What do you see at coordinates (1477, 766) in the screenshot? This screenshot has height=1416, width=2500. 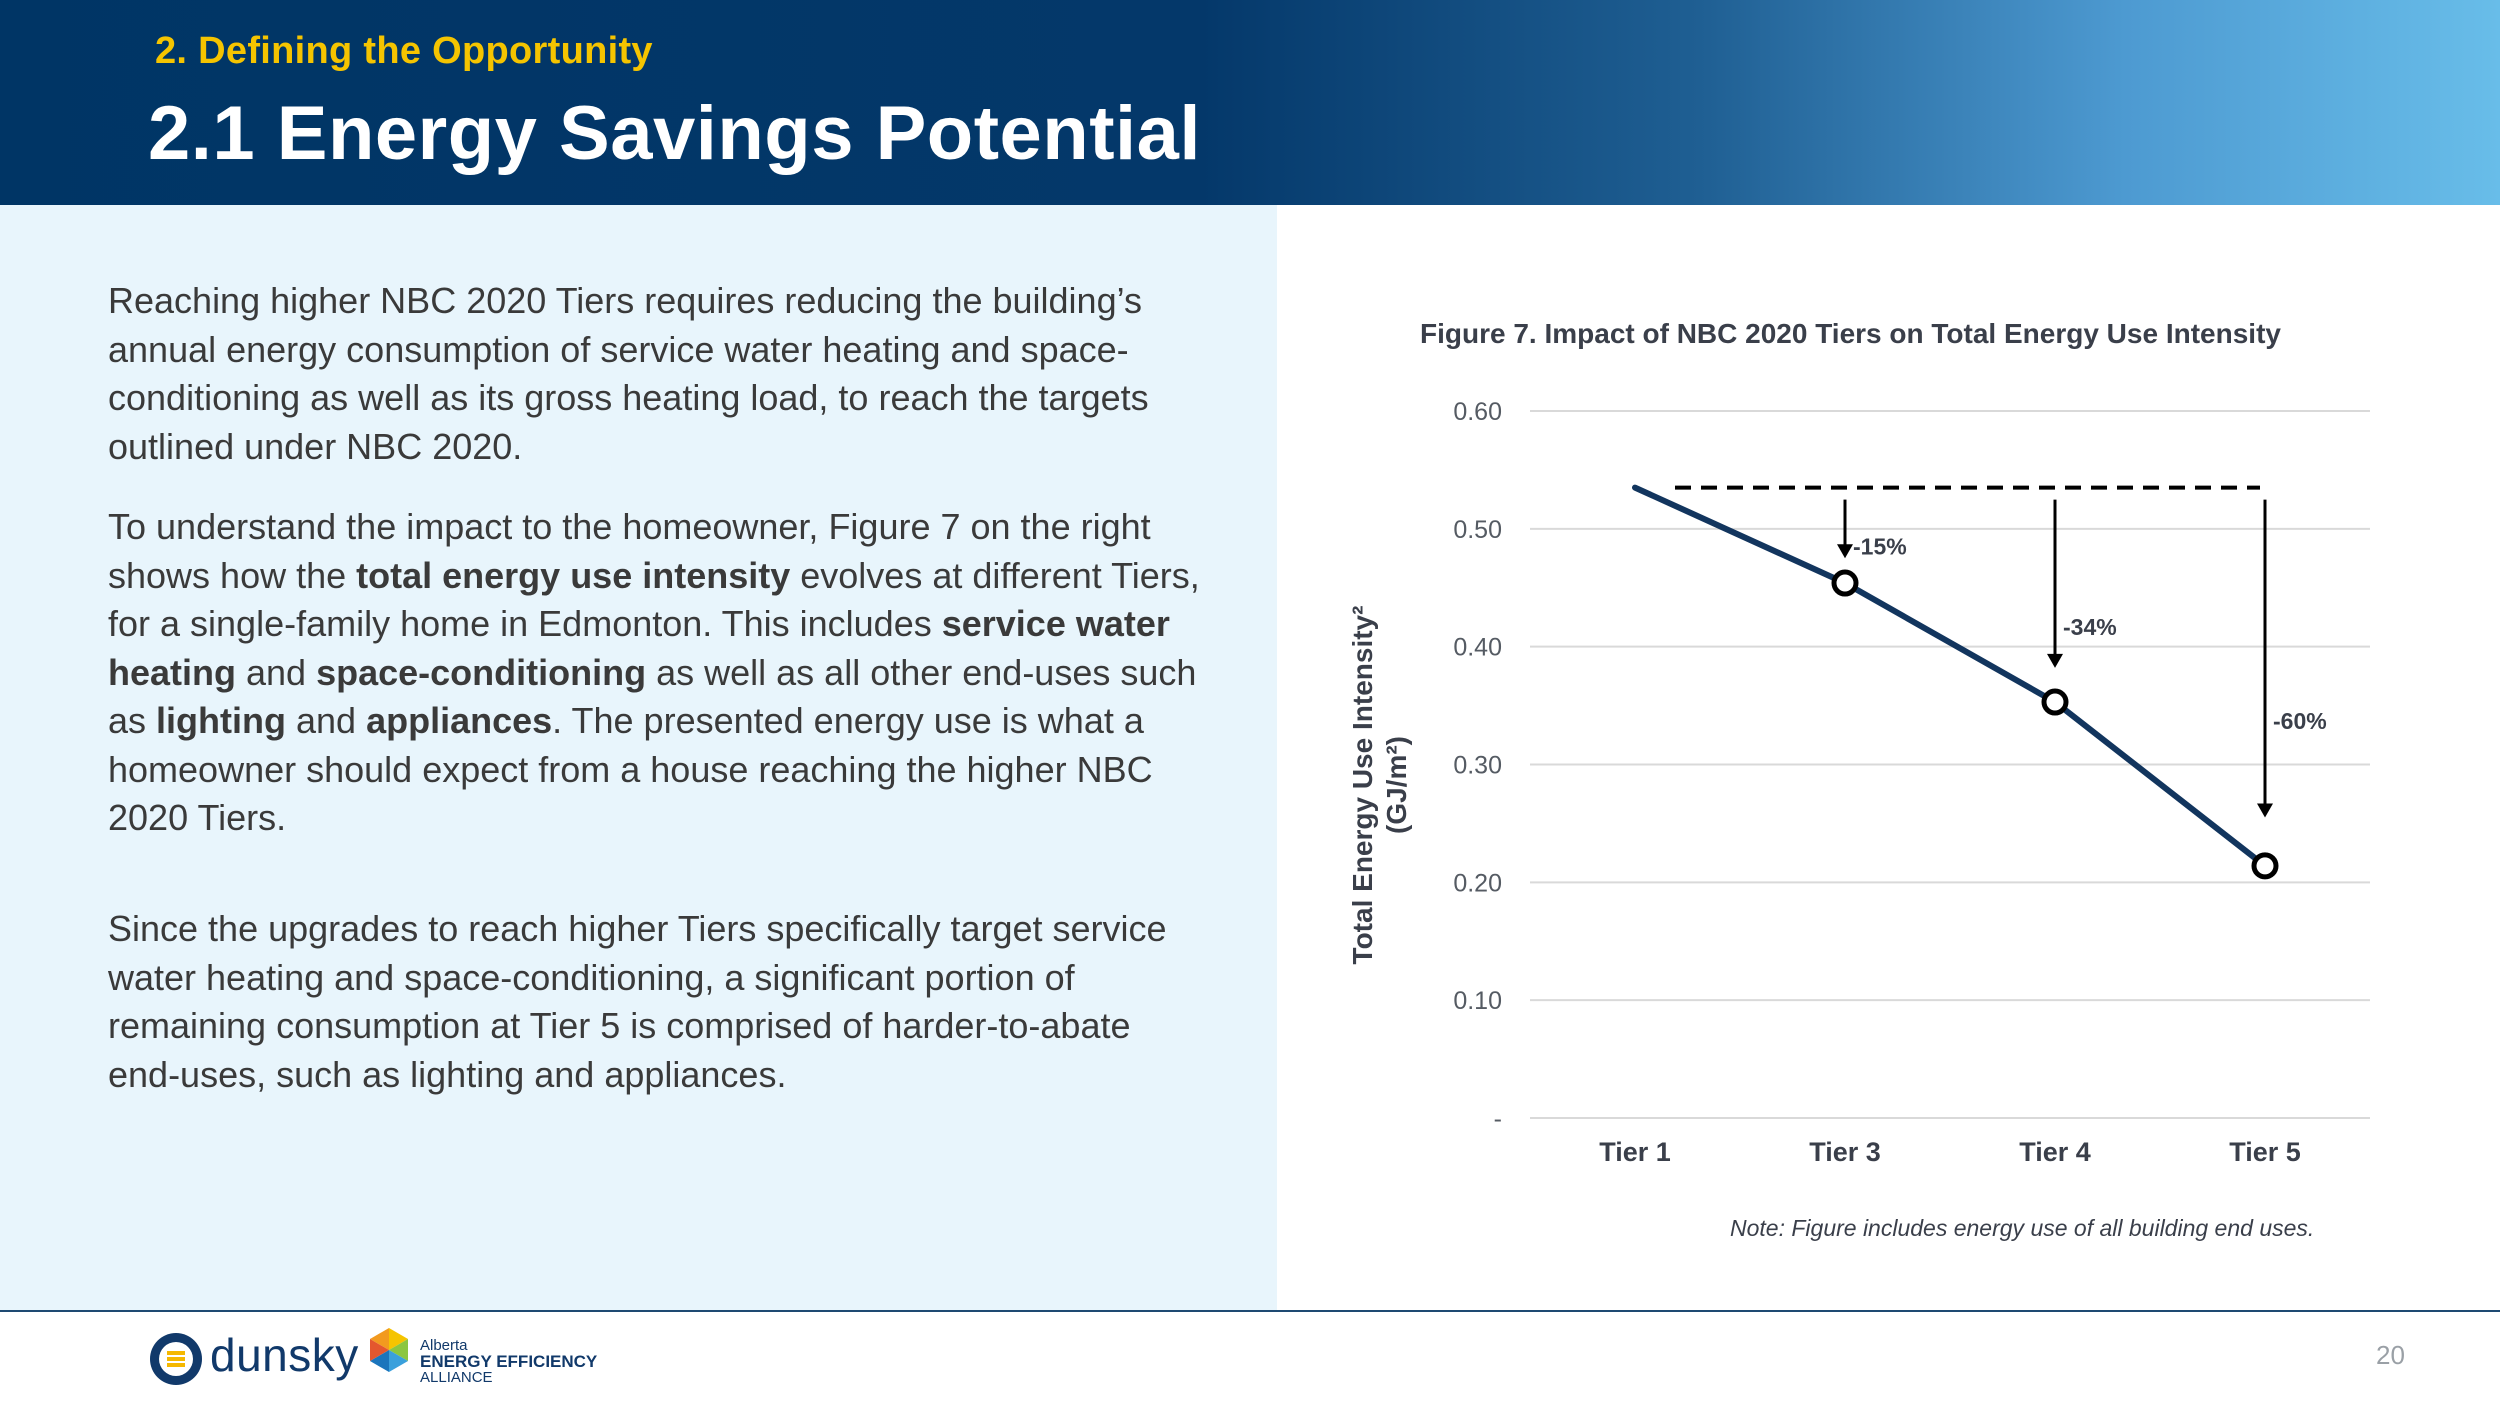 I see `y-tick-label-3: 0.30` at bounding box center [1477, 766].